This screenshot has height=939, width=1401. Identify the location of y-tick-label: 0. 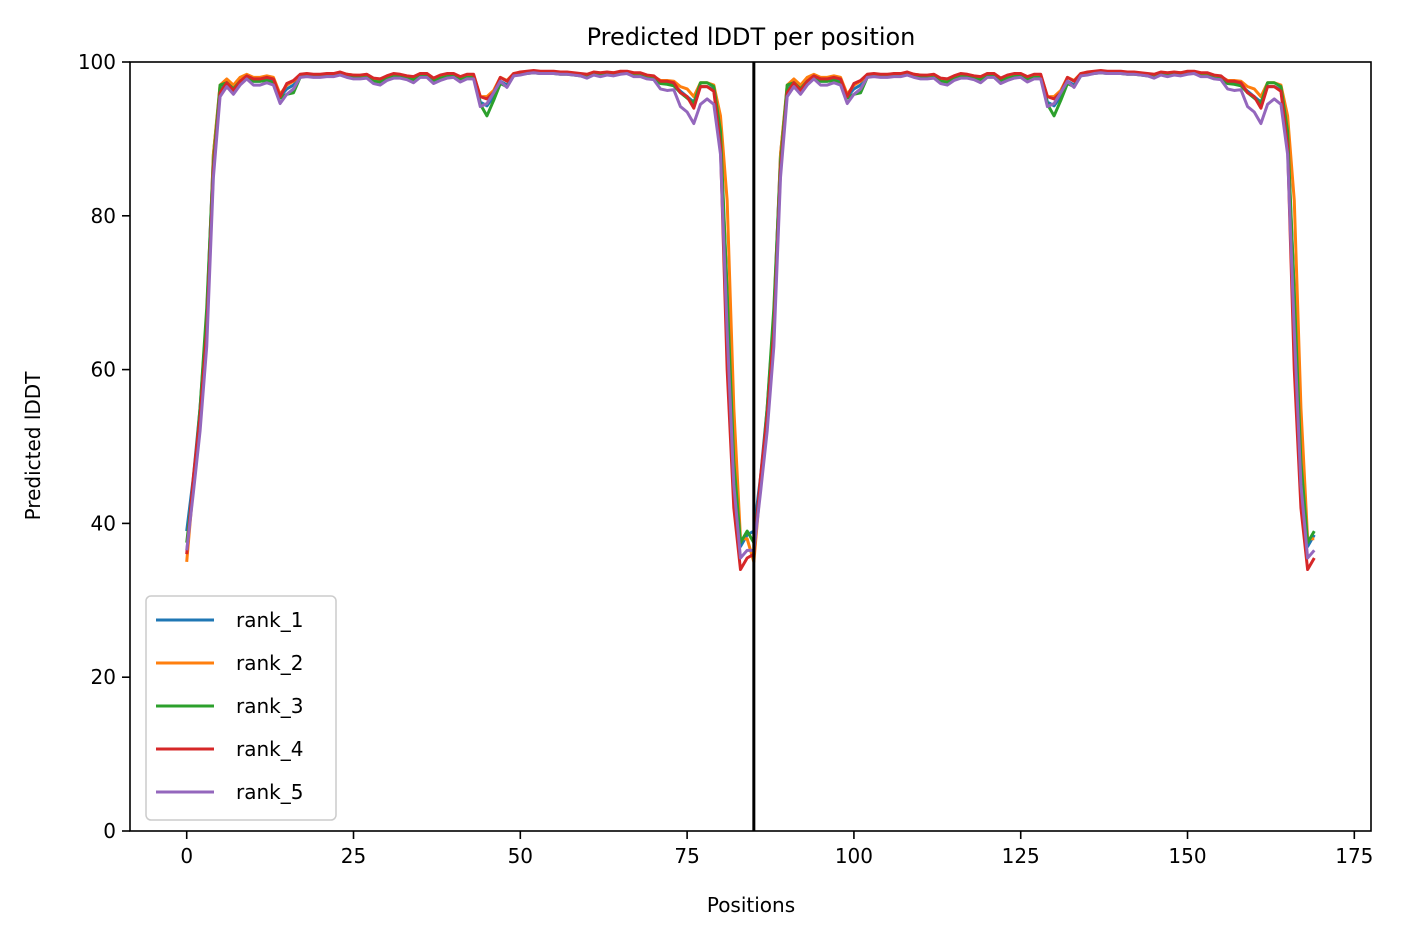
(109, 831).